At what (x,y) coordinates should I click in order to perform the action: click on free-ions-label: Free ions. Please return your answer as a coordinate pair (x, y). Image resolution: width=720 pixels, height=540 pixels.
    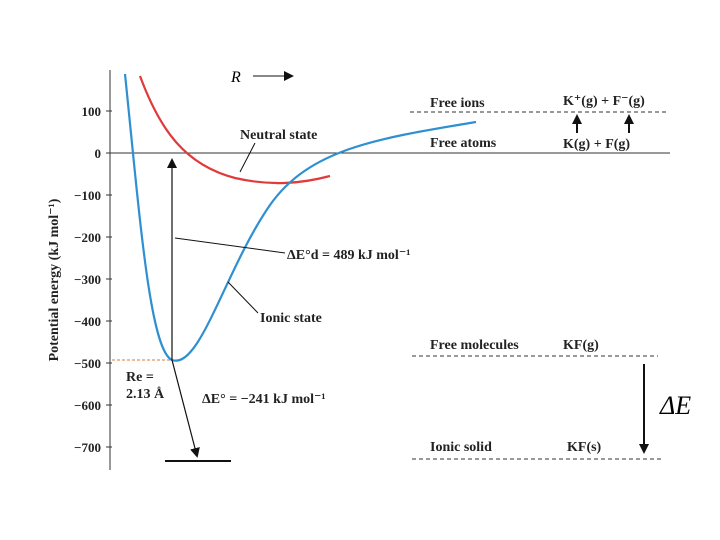
    Looking at the image, I should click on (457, 103).